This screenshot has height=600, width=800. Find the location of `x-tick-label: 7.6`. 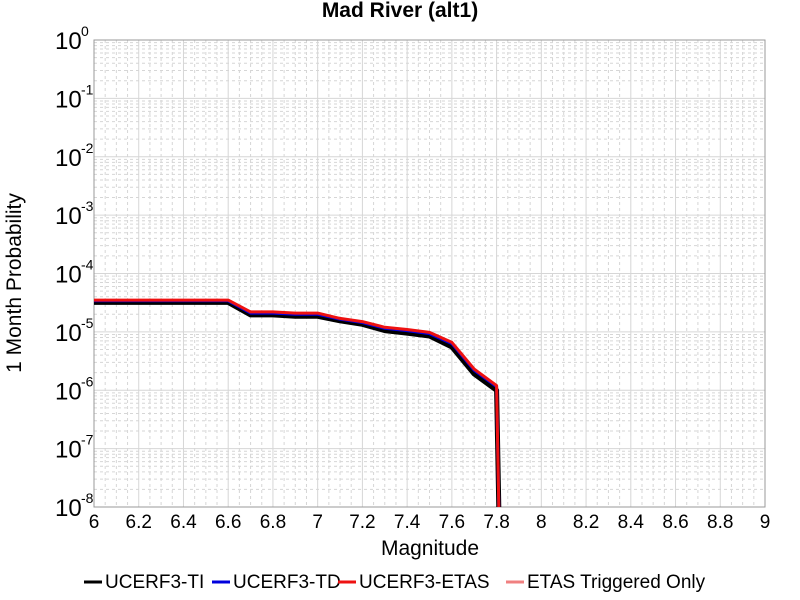

x-tick-label: 7.6 is located at coordinates (452, 522).